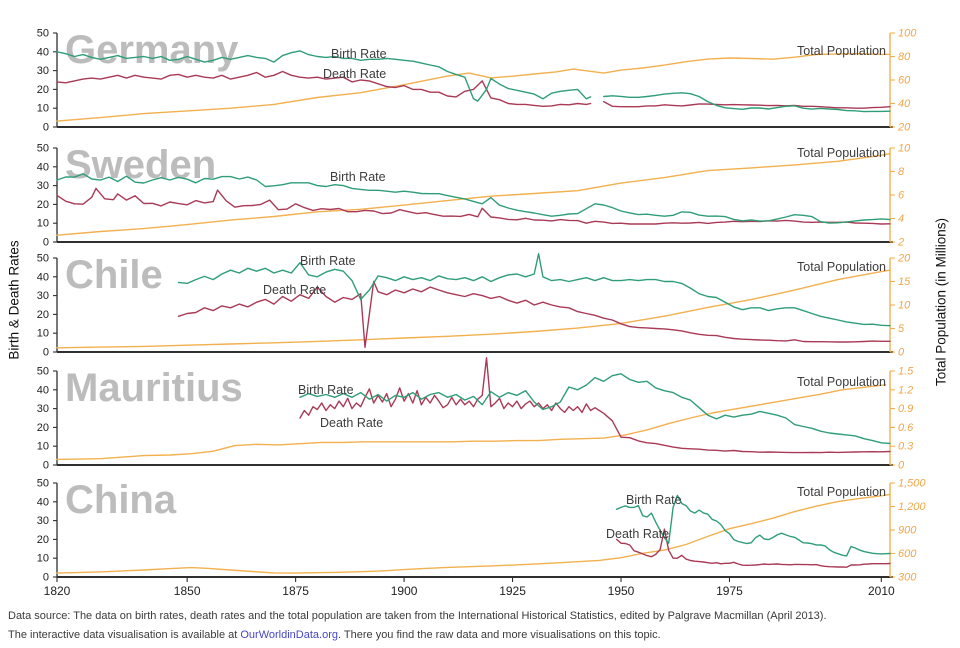 The height and width of the screenshot is (648, 960). I want to click on right-tick-label: 900, so click(907, 531).